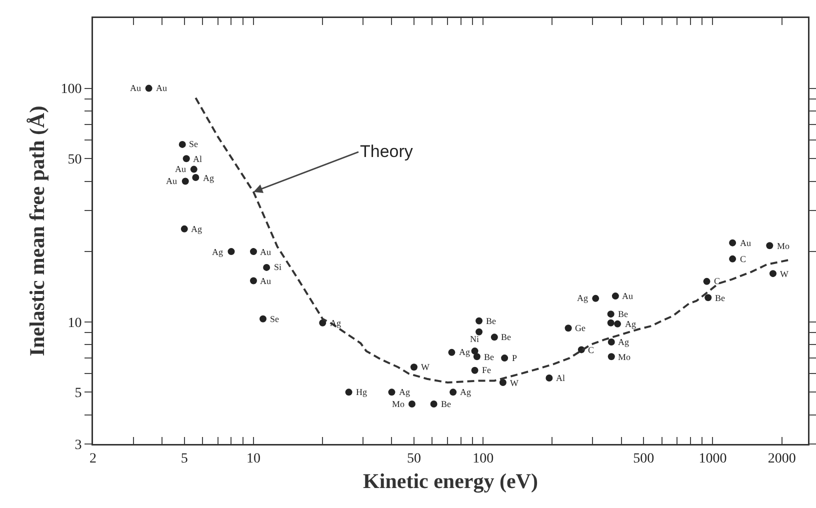 The image size is (816, 508). What do you see at coordinates (78, 394) in the screenshot?
I see `y-tick-label: 5` at bounding box center [78, 394].